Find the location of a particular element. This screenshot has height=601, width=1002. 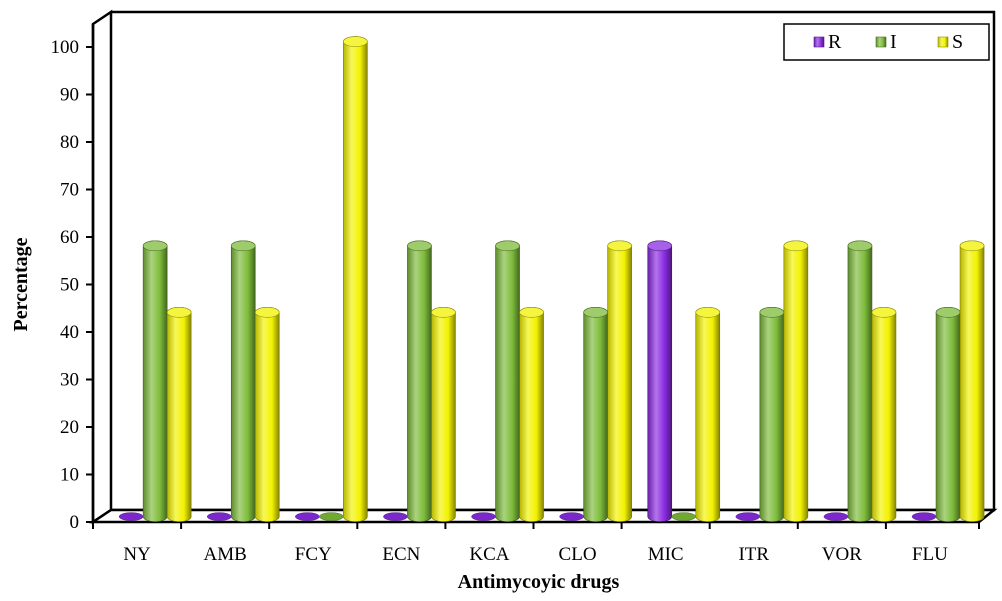

x-axis-title: Antimycoyic drugs is located at coordinates (539, 582).